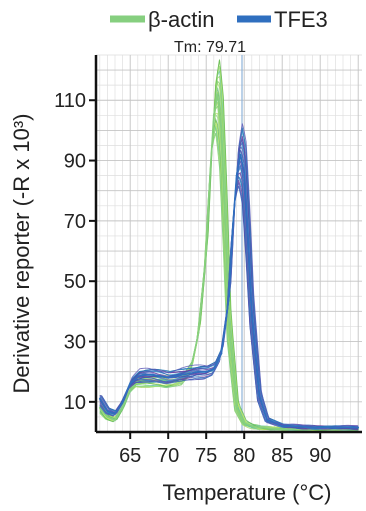 This screenshot has height=511, width=366. What do you see at coordinates (301, 19) in the screenshot?
I see `legend-label-tfe3: TFE3` at bounding box center [301, 19].